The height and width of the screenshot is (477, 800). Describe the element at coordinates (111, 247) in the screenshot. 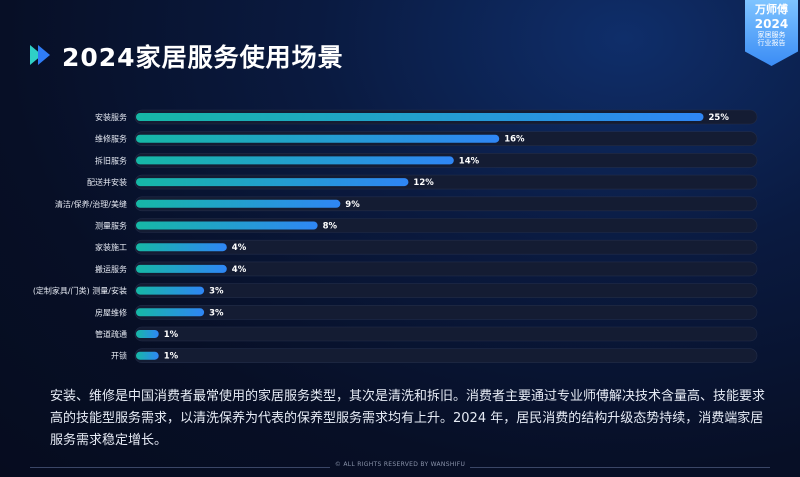

I see `category-label: 家装施工` at that location.